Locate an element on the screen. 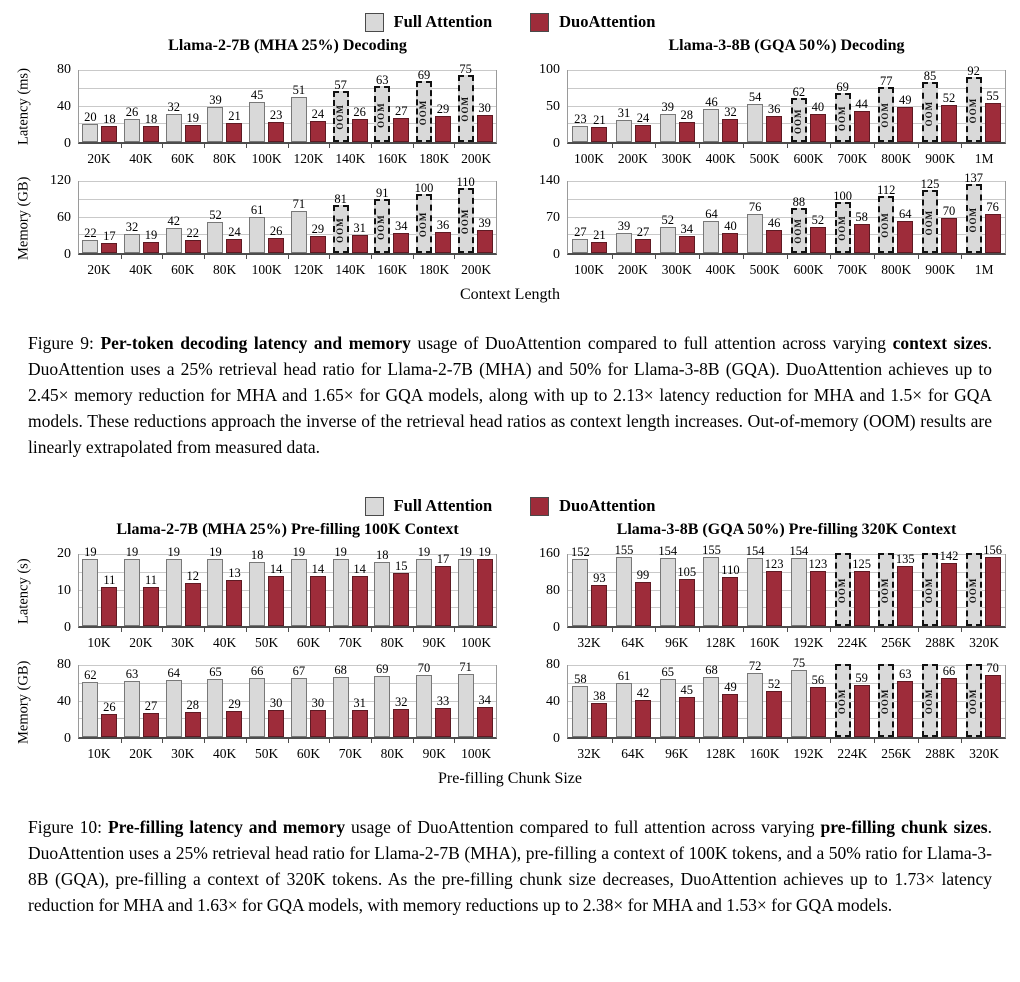 The width and height of the screenshot is (1020, 982). bar-full-oom: 91 OOM is located at coordinates (382, 220).